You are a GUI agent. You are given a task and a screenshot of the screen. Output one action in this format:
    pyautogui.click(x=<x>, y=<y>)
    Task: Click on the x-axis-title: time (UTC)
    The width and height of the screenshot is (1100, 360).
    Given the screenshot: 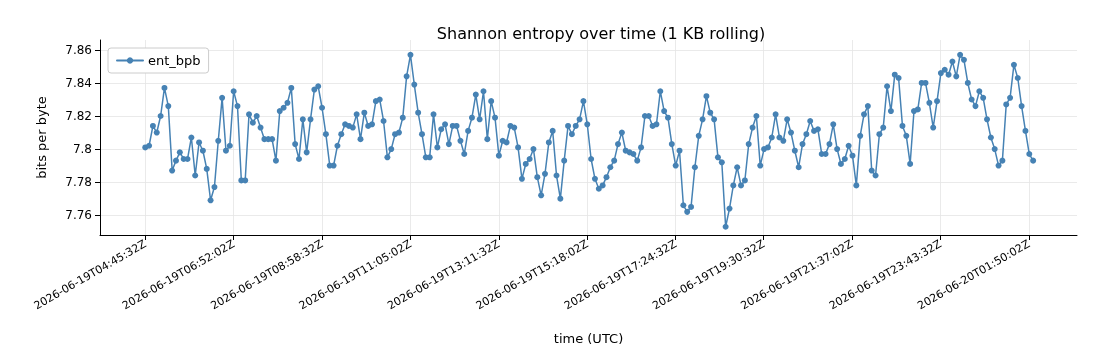 What is the action you would take?
    pyautogui.click(x=588, y=338)
    